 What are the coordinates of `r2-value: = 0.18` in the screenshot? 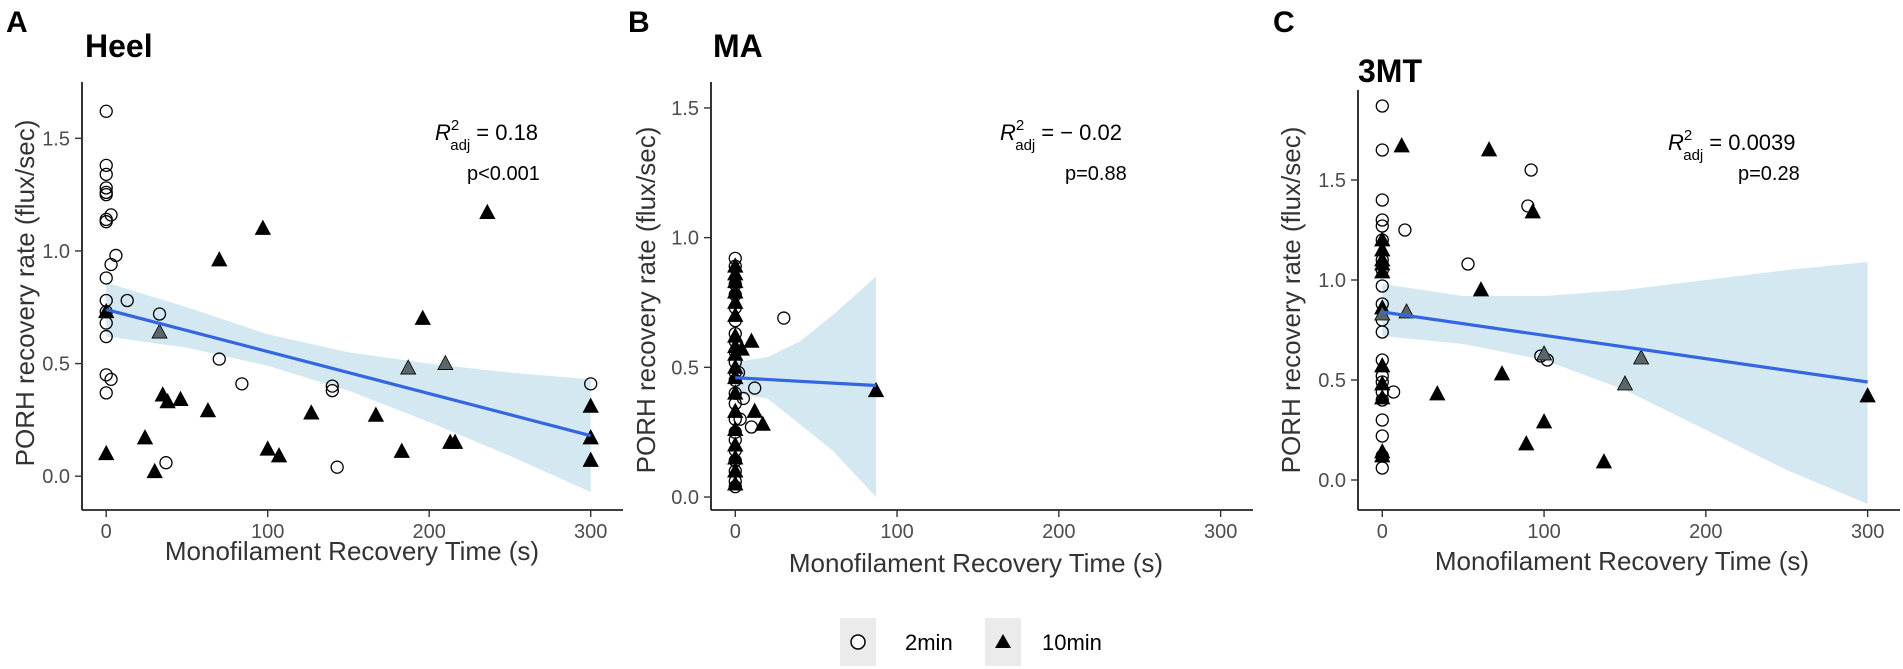 It's located at (507, 132).